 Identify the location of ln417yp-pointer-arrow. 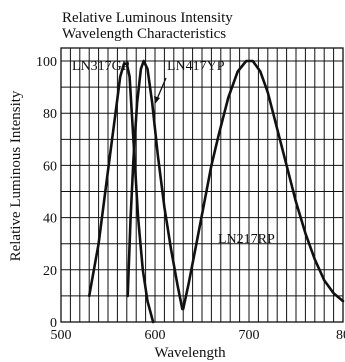
(161, 88).